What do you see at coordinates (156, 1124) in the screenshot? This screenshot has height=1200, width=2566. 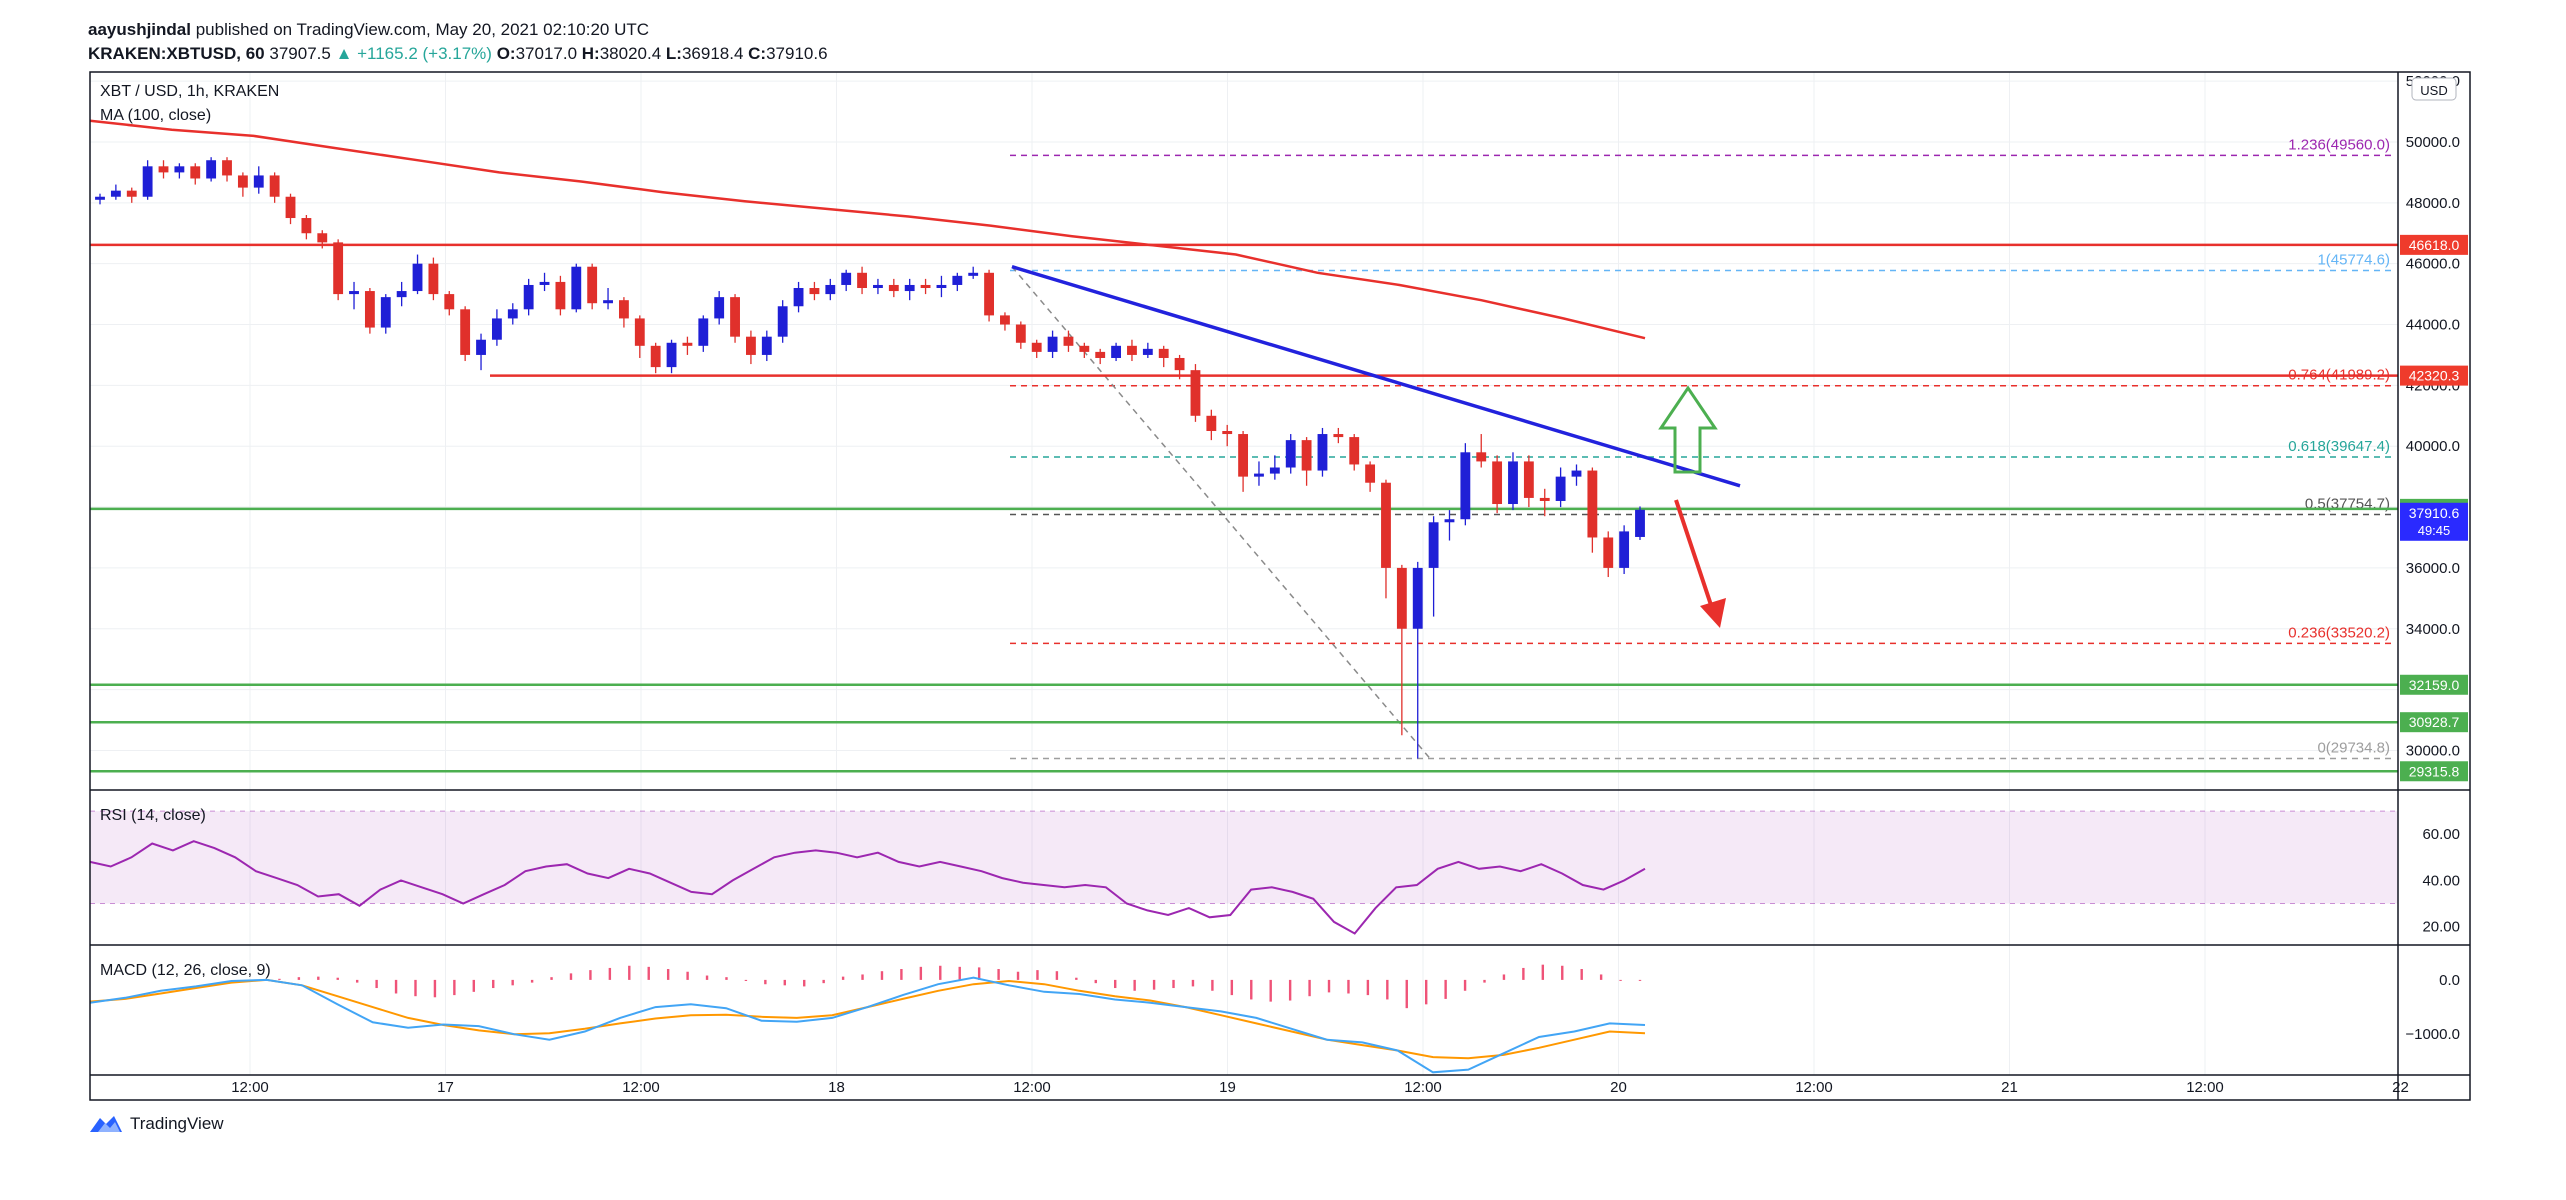 I see `tradingview-brand: TradingView` at bounding box center [156, 1124].